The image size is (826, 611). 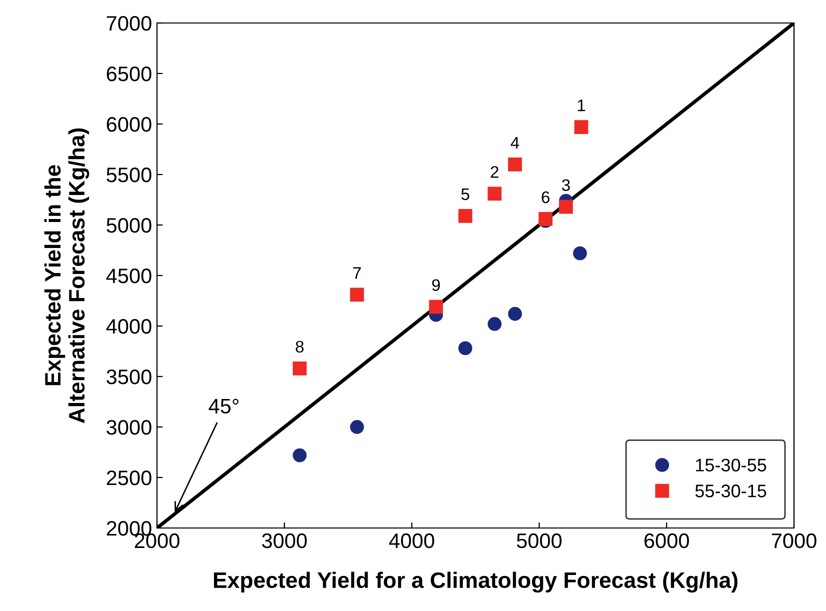 I want to click on y-tick-label: 4500, so click(x=129, y=276).